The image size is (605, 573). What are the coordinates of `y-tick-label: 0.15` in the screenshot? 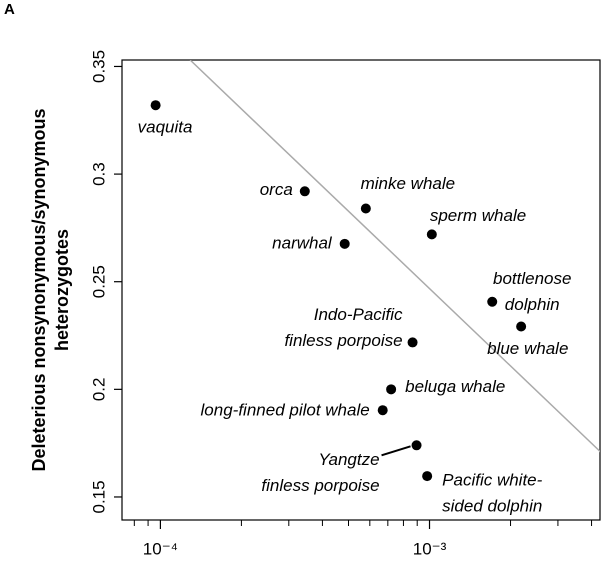 It's located at (98, 496).